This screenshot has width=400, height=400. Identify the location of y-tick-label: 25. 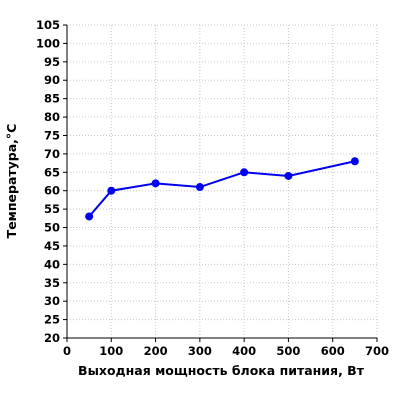
(52, 320).